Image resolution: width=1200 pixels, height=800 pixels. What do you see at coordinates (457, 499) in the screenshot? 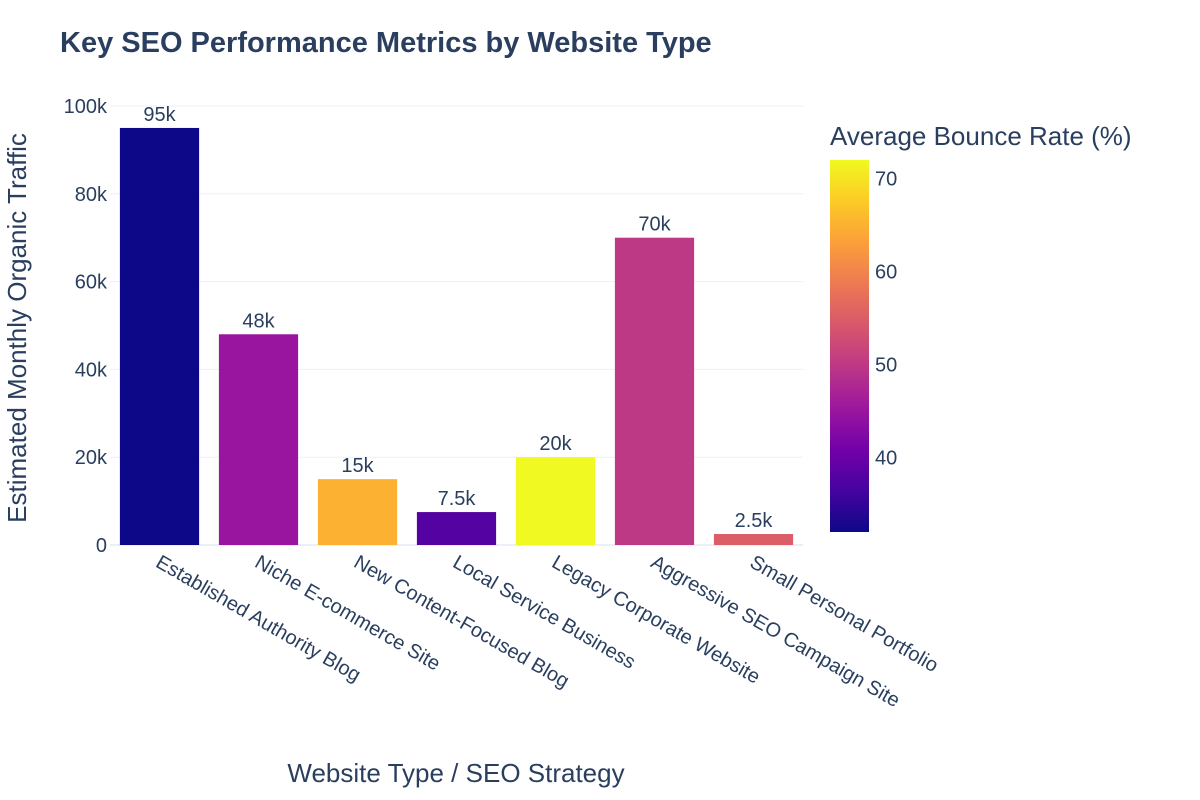
I see `bar-data-label: 7.5k` at bounding box center [457, 499].